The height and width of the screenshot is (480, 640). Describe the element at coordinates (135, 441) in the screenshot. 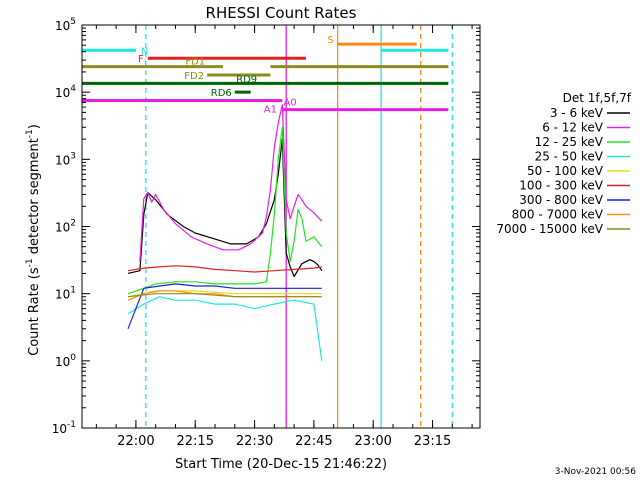

I see `x-tick-label-0: 22:00` at that location.